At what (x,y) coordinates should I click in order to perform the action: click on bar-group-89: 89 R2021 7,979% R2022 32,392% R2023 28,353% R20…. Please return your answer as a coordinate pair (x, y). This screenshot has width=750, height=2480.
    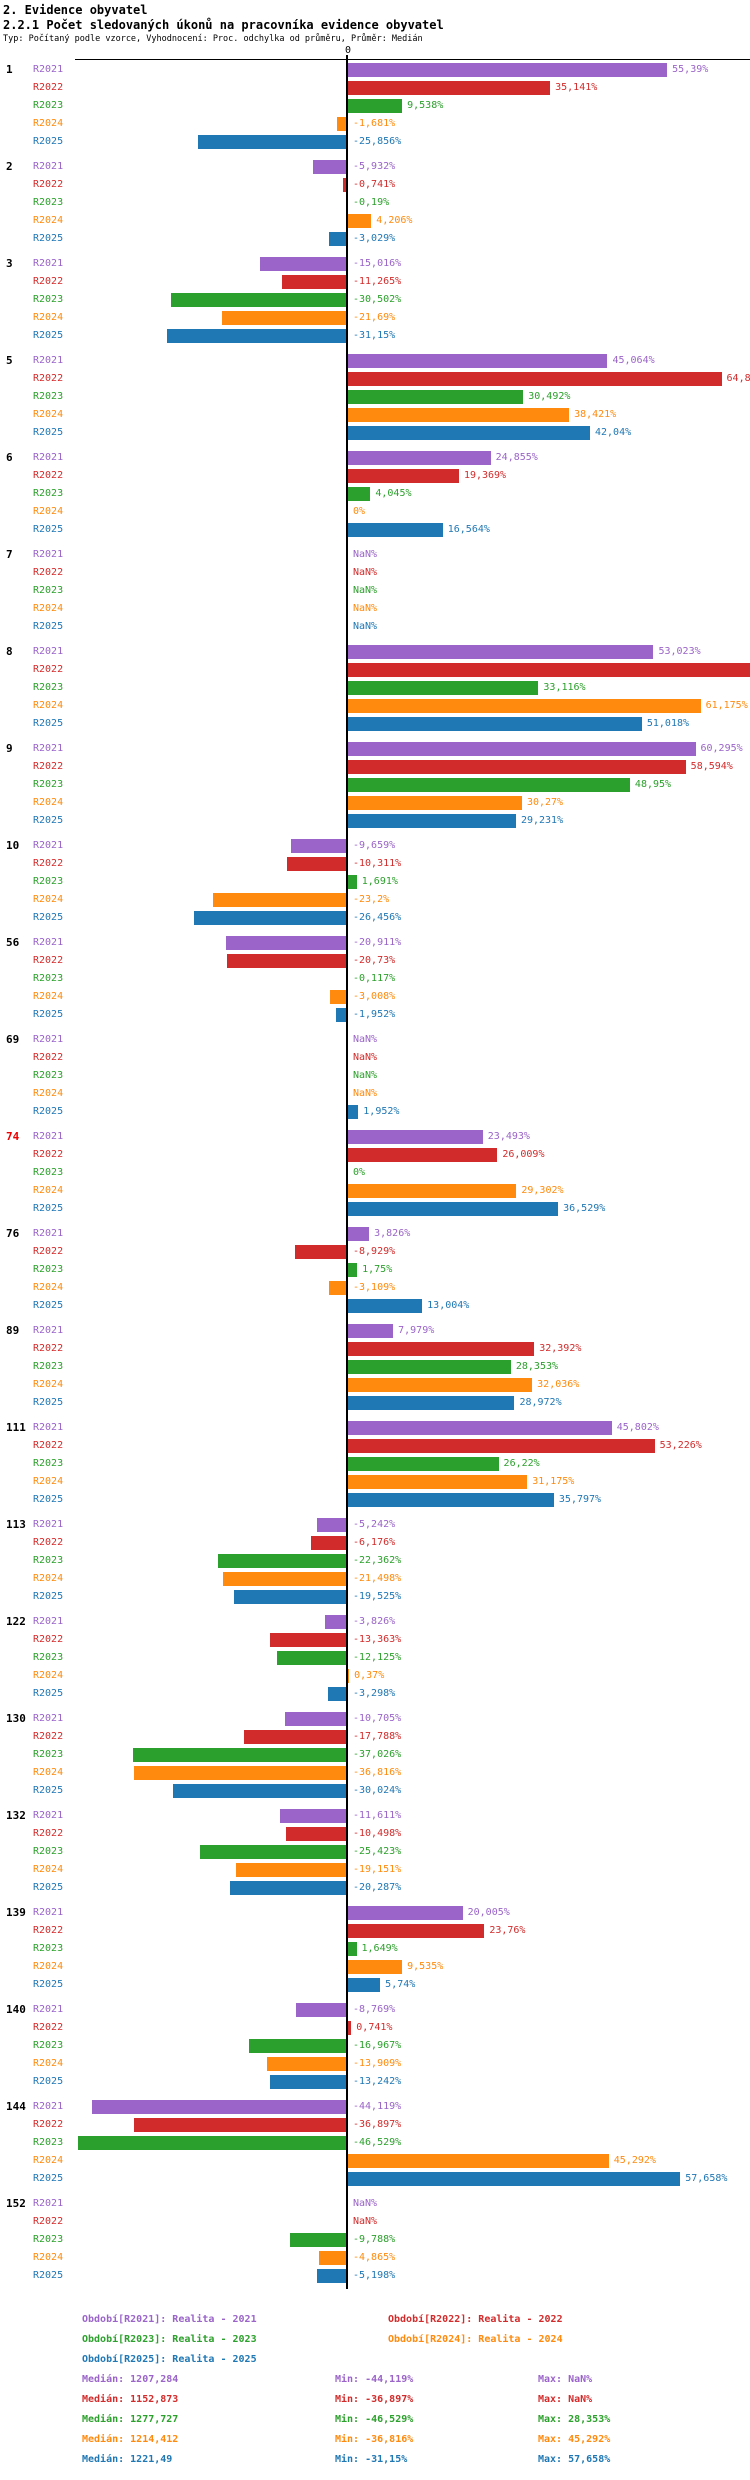
    Looking at the image, I should click on (375, 1367).